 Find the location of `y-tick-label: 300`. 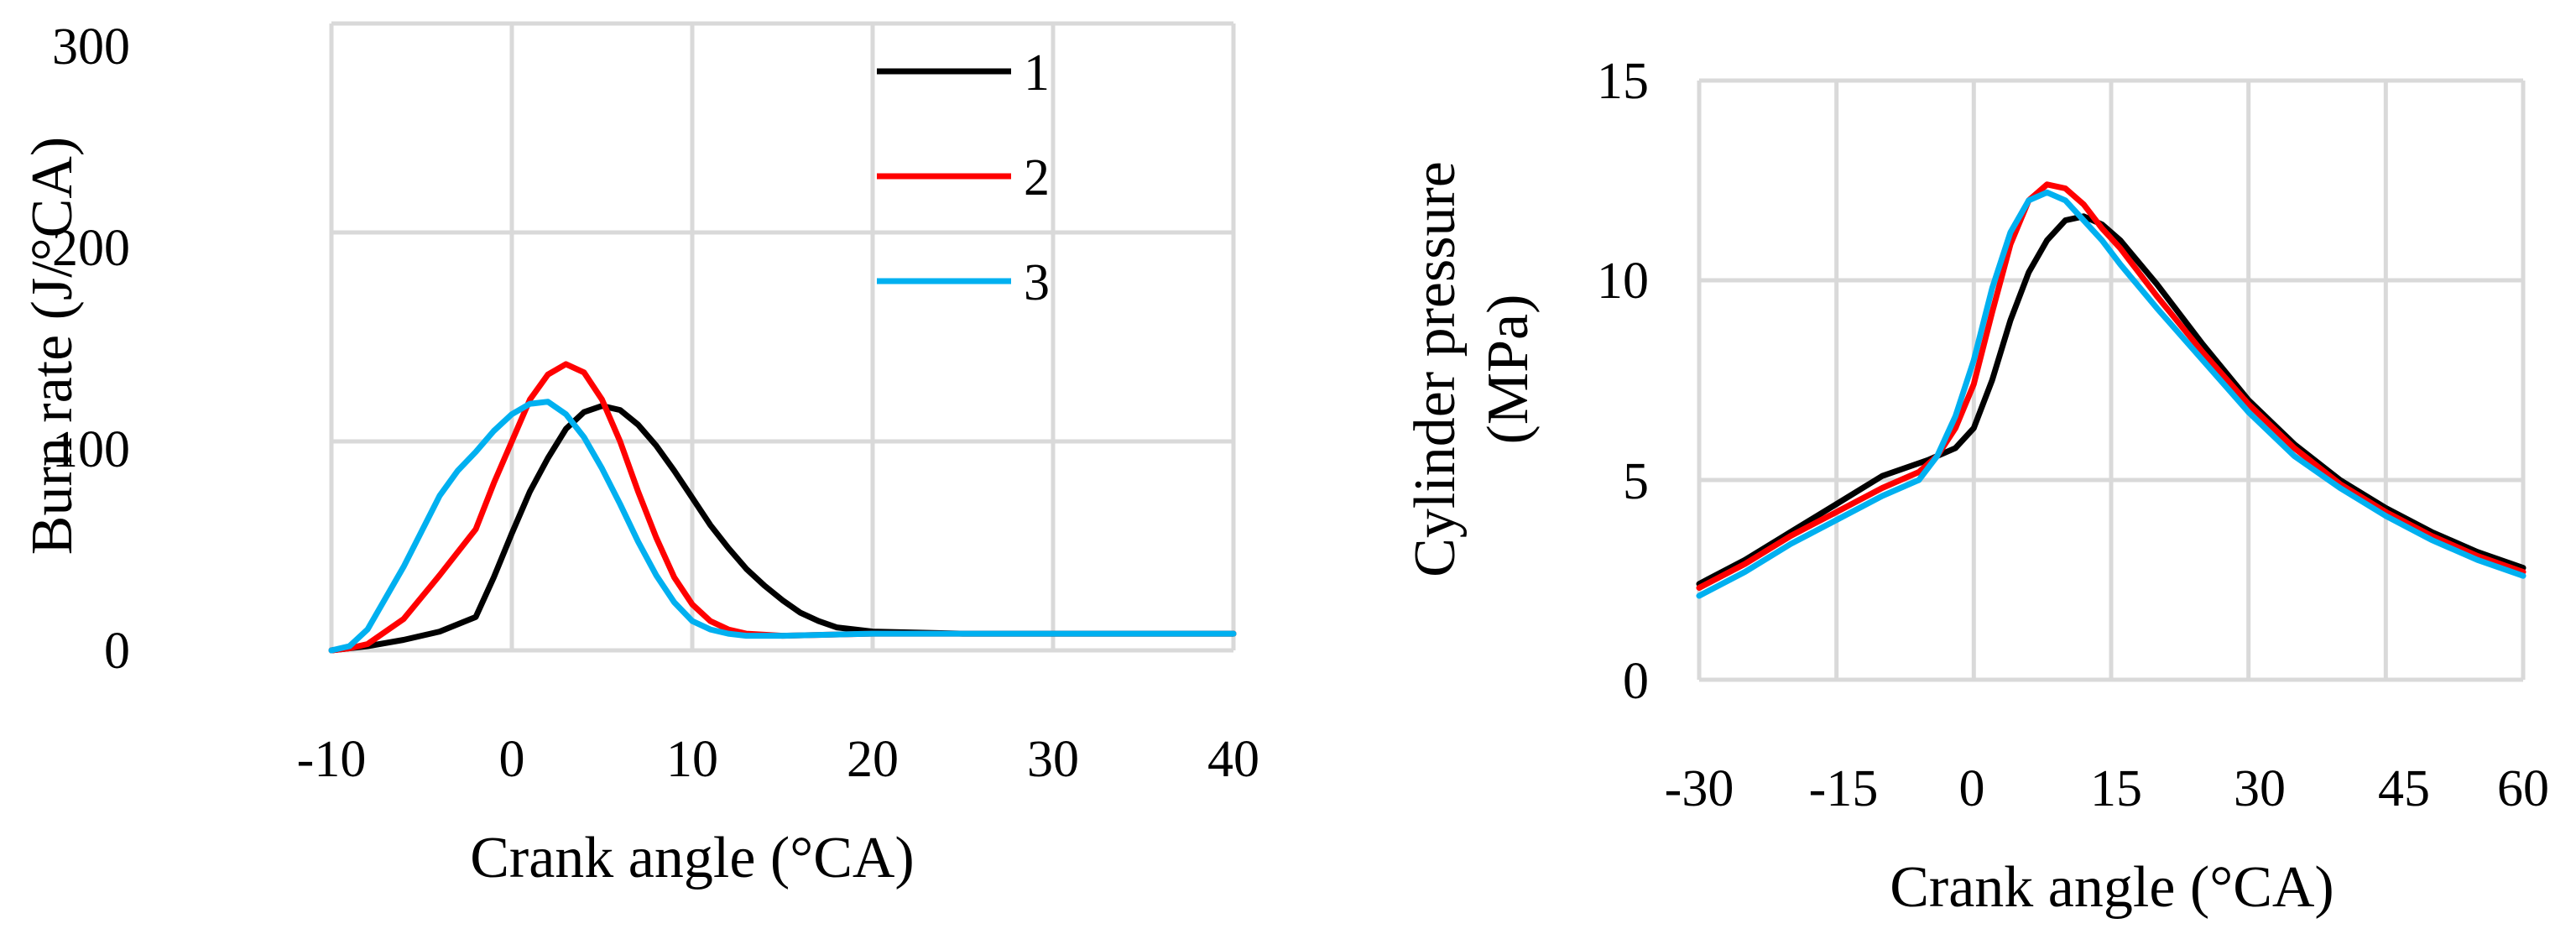

y-tick-label: 300 is located at coordinates (91, 47).